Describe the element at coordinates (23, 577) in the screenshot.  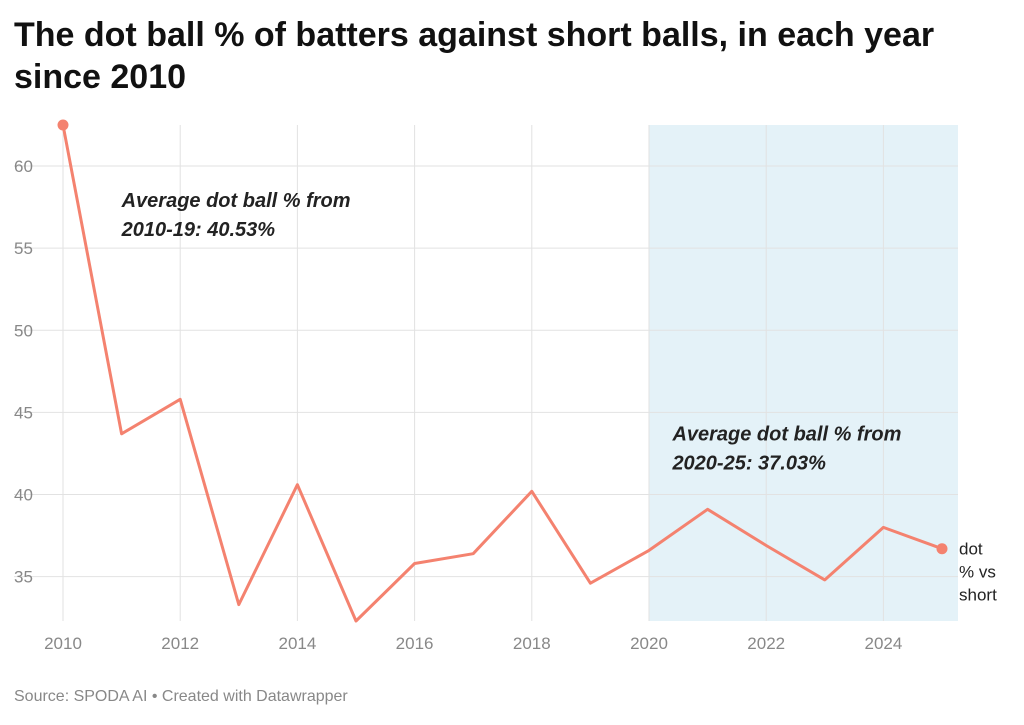
I see `y-tick-label: 35` at that location.